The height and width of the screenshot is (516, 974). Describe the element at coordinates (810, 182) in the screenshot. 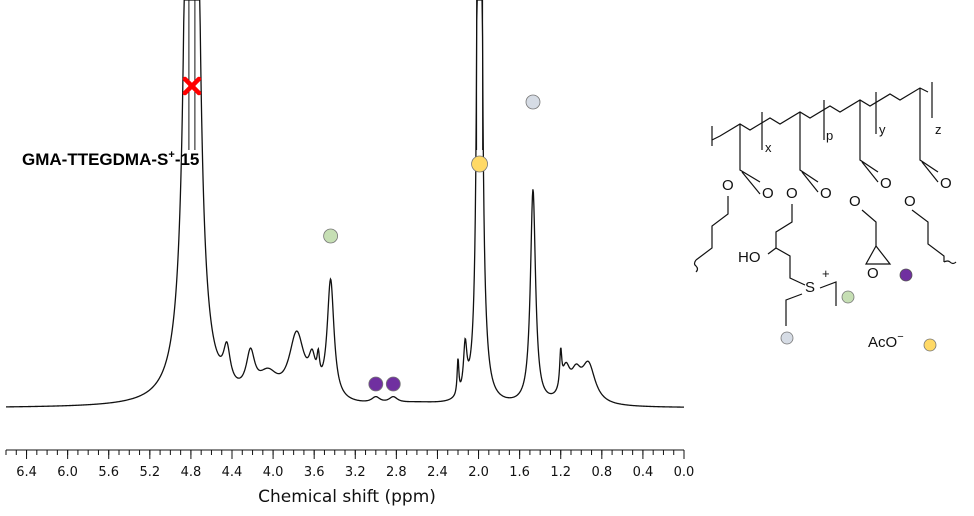

I see `unit-p-carbonyl` at that location.